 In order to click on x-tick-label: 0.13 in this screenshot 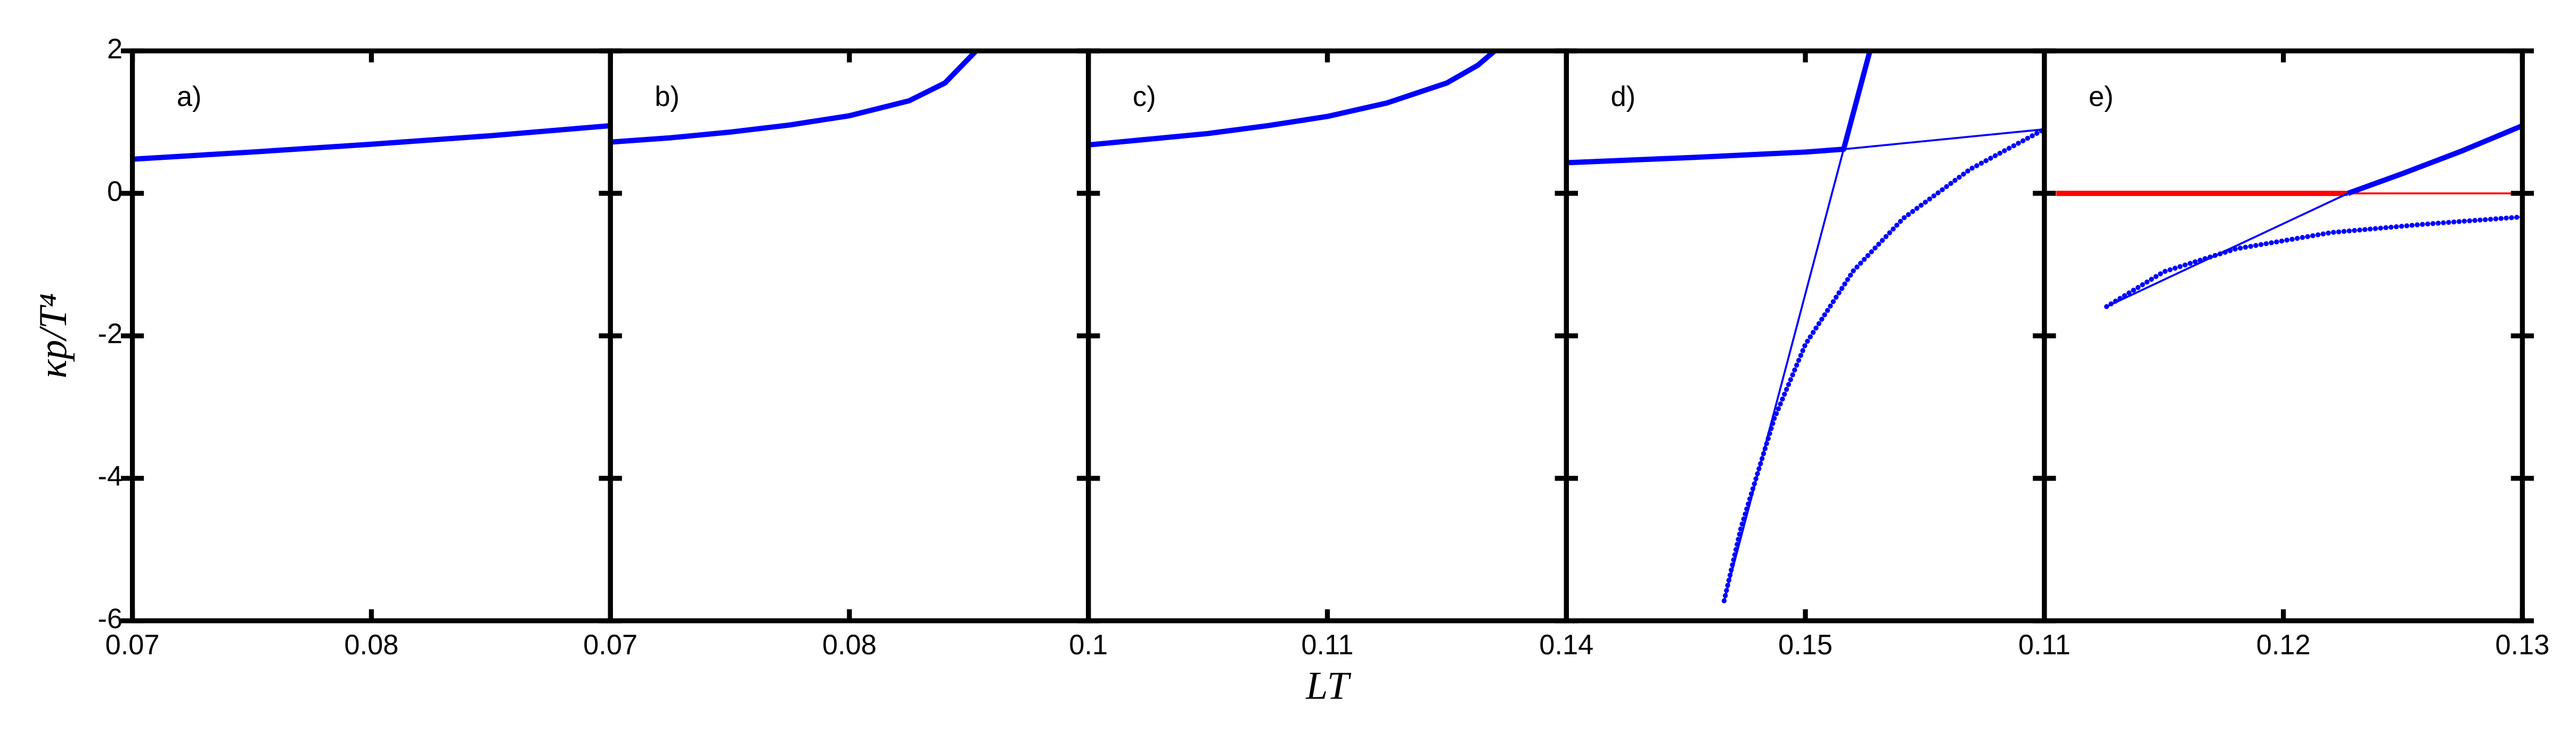, I will do `click(2522, 646)`.